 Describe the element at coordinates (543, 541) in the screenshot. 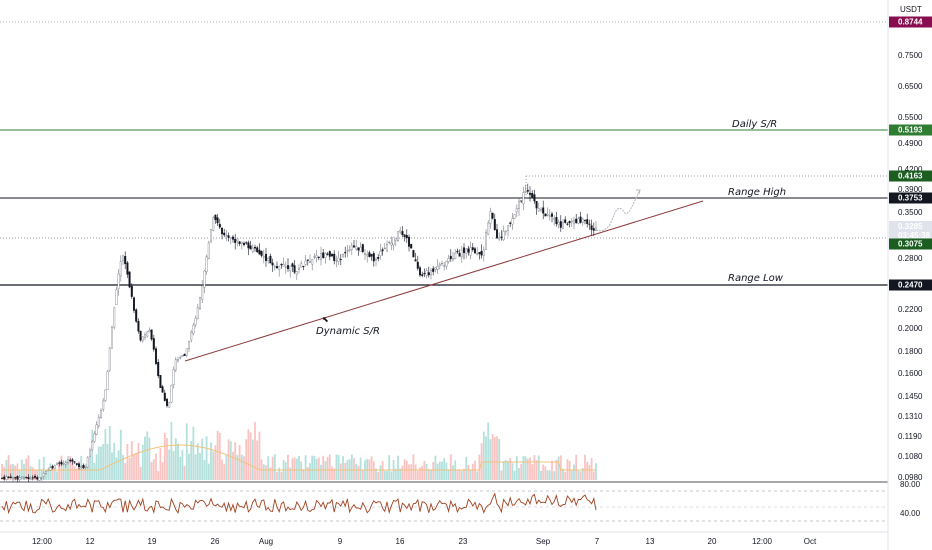

I see `time-tick: Sep` at that location.